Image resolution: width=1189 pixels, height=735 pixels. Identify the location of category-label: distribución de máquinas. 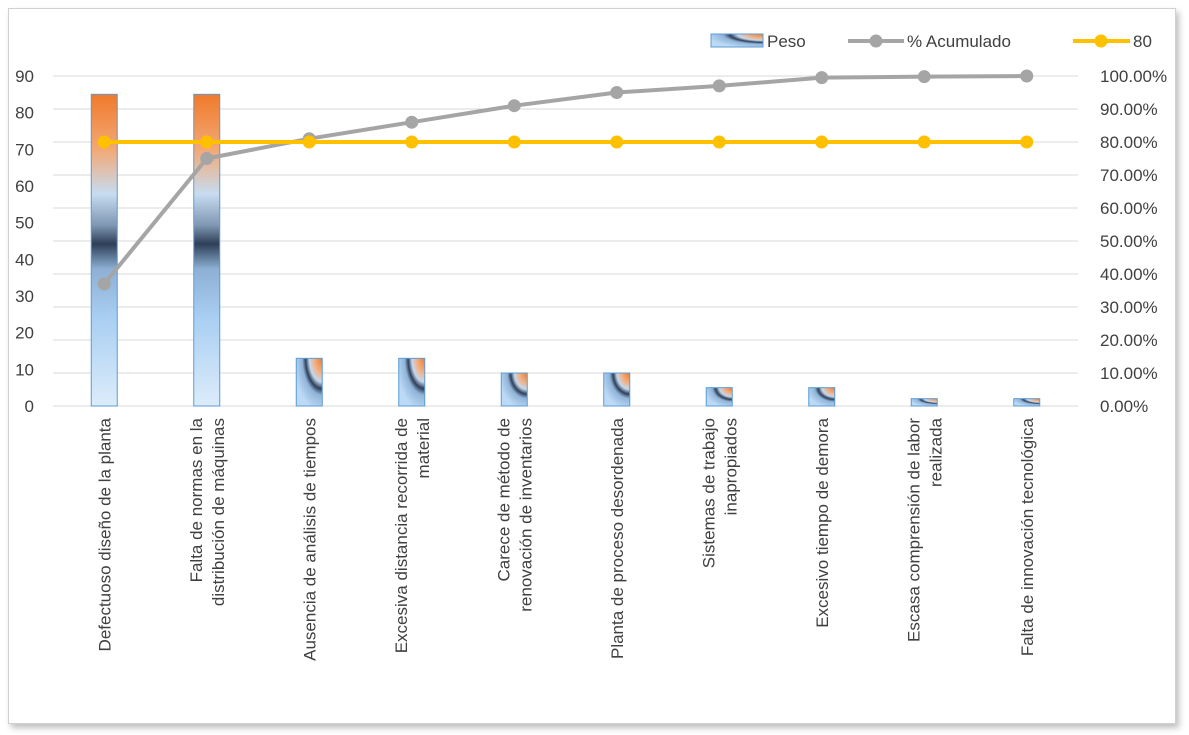
(218, 512).